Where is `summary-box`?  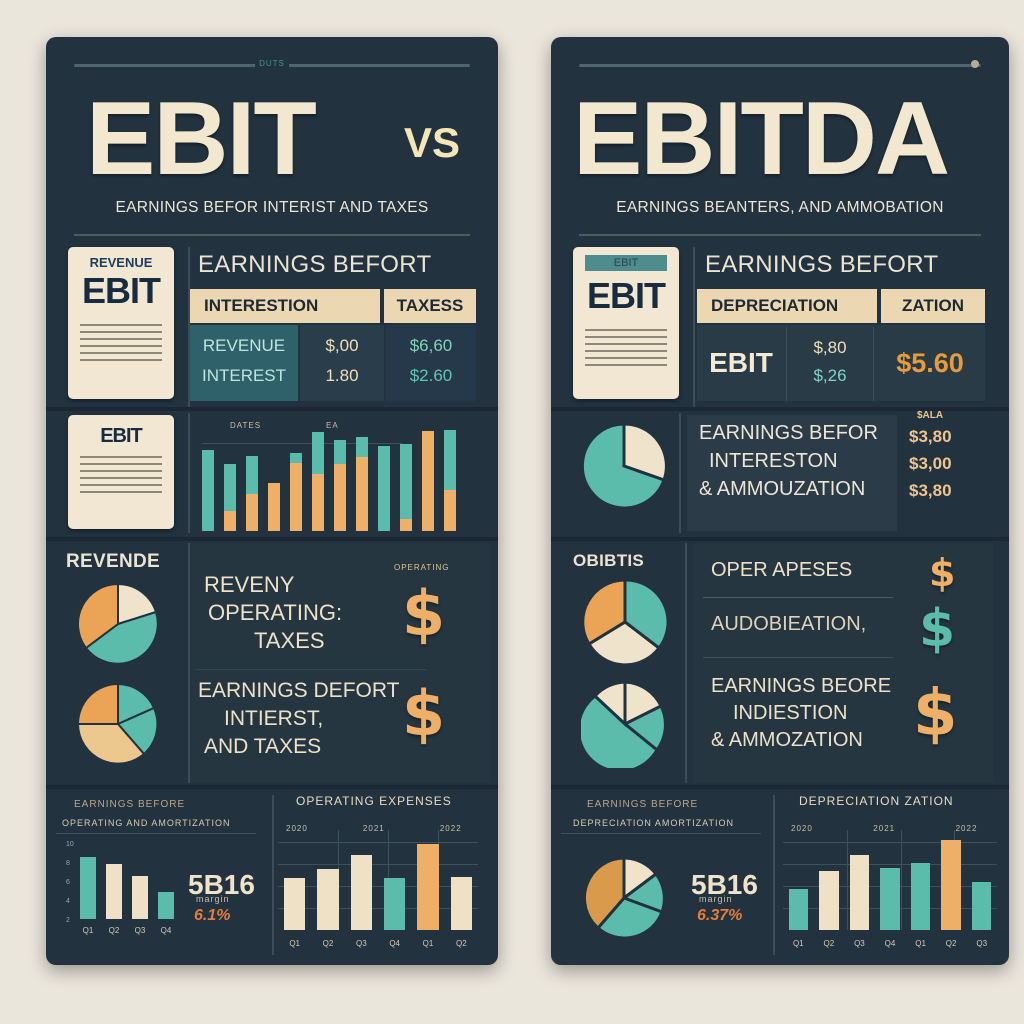 summary-box is located at coordinates (340, 663).